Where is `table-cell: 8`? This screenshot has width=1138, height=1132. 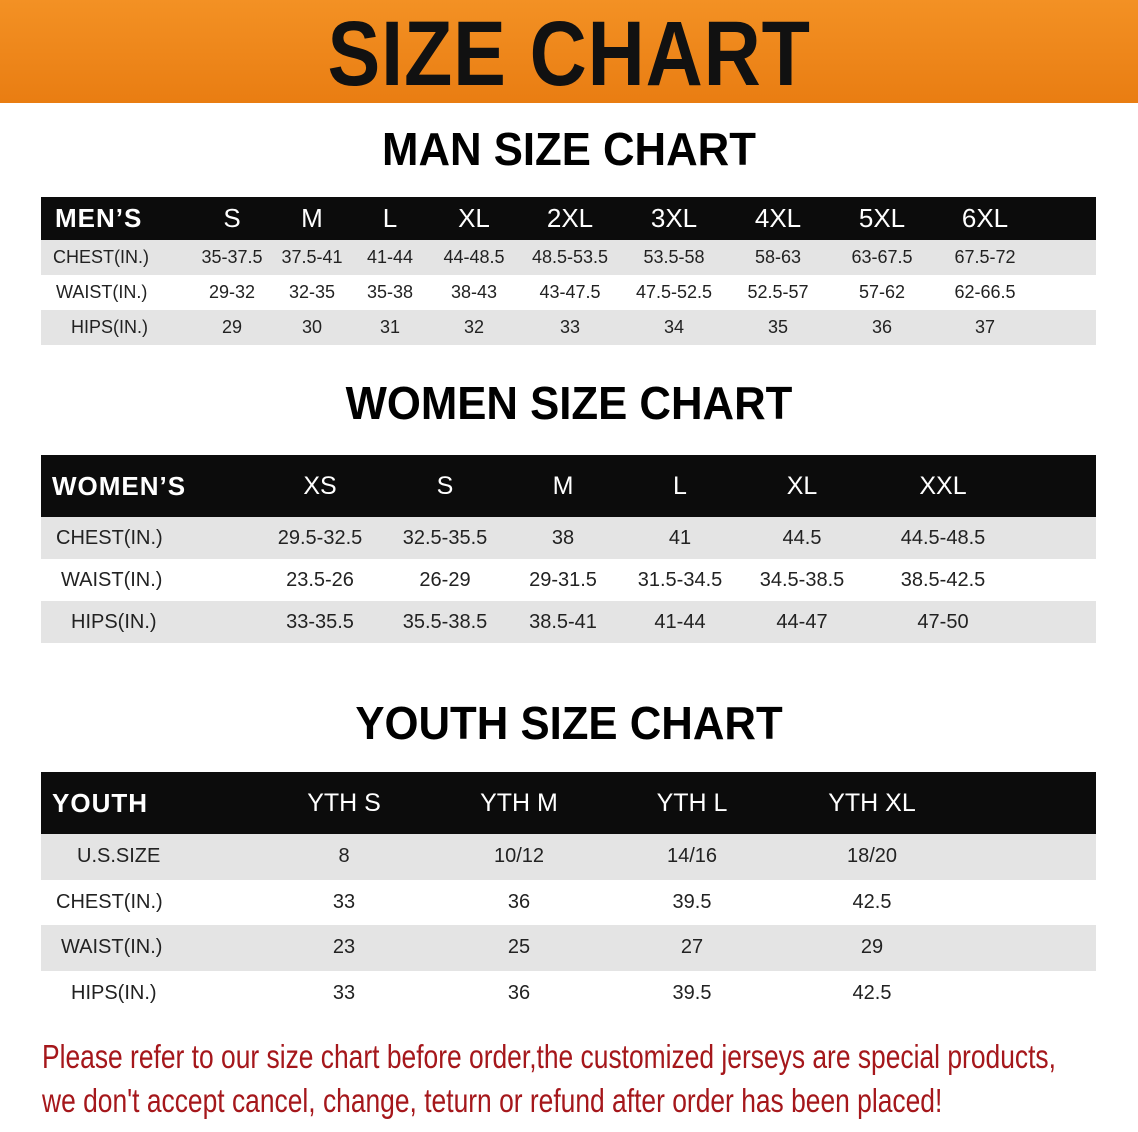
table-cell: 8 is located at coordinates (344, 856).